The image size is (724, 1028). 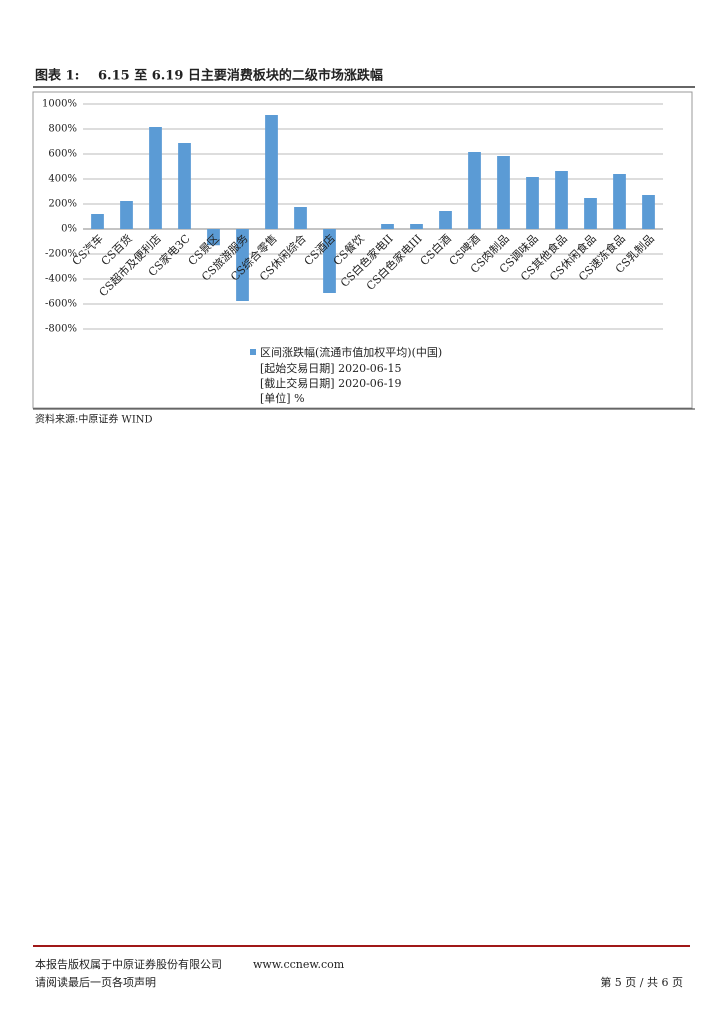 What do you see at coordinates (128, 964) in the screenshot?
I see `footer-copyright: 本报告版权属于中原证券股份有限公司` at bounding box center [128, 964].